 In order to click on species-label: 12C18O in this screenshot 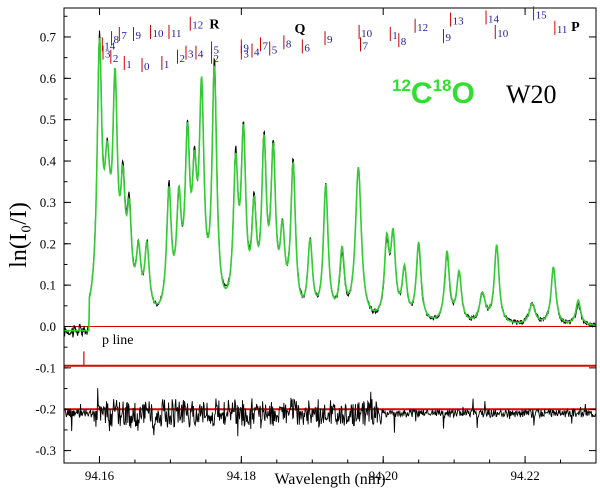, I will do `click(433, 93)`.